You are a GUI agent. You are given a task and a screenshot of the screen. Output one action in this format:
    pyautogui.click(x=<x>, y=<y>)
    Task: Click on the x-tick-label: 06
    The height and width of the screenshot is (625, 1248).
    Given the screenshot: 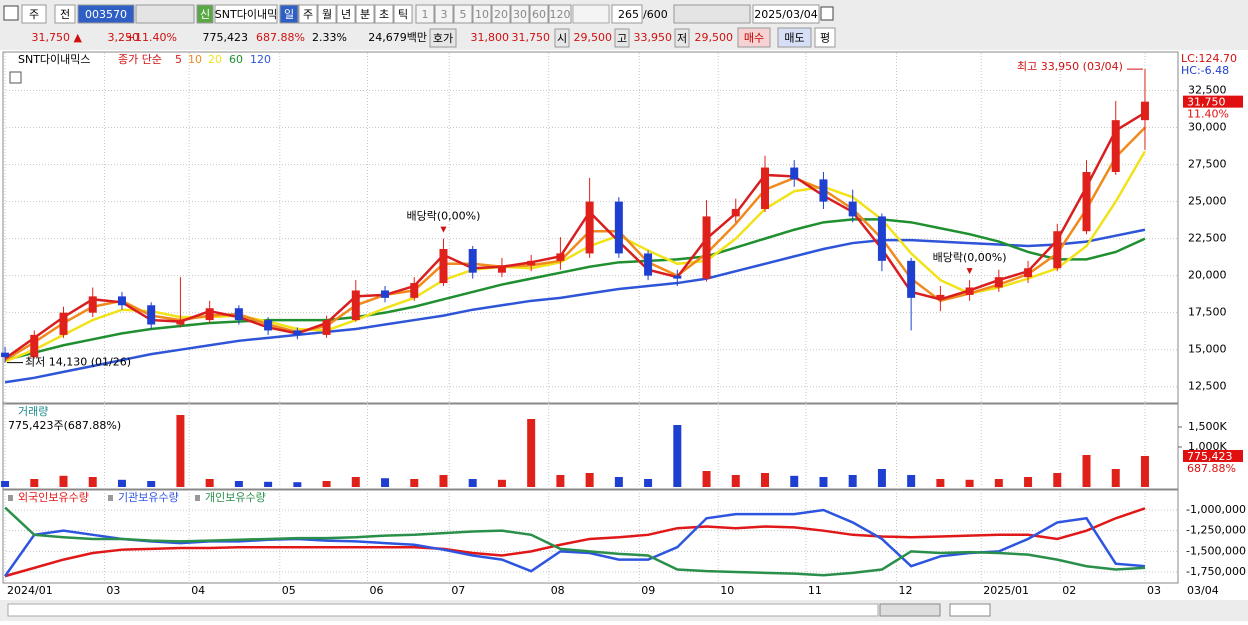 What is the action you would take?
    pyautogui.click(x=376, y=590)
    